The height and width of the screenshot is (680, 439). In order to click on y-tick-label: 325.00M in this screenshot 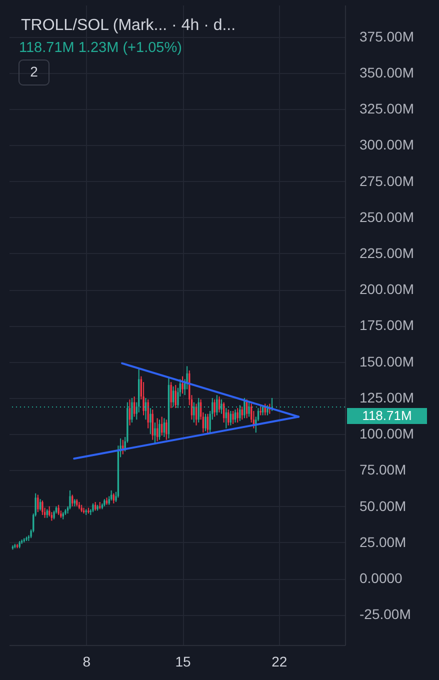, I will do `click(387, 108)`.